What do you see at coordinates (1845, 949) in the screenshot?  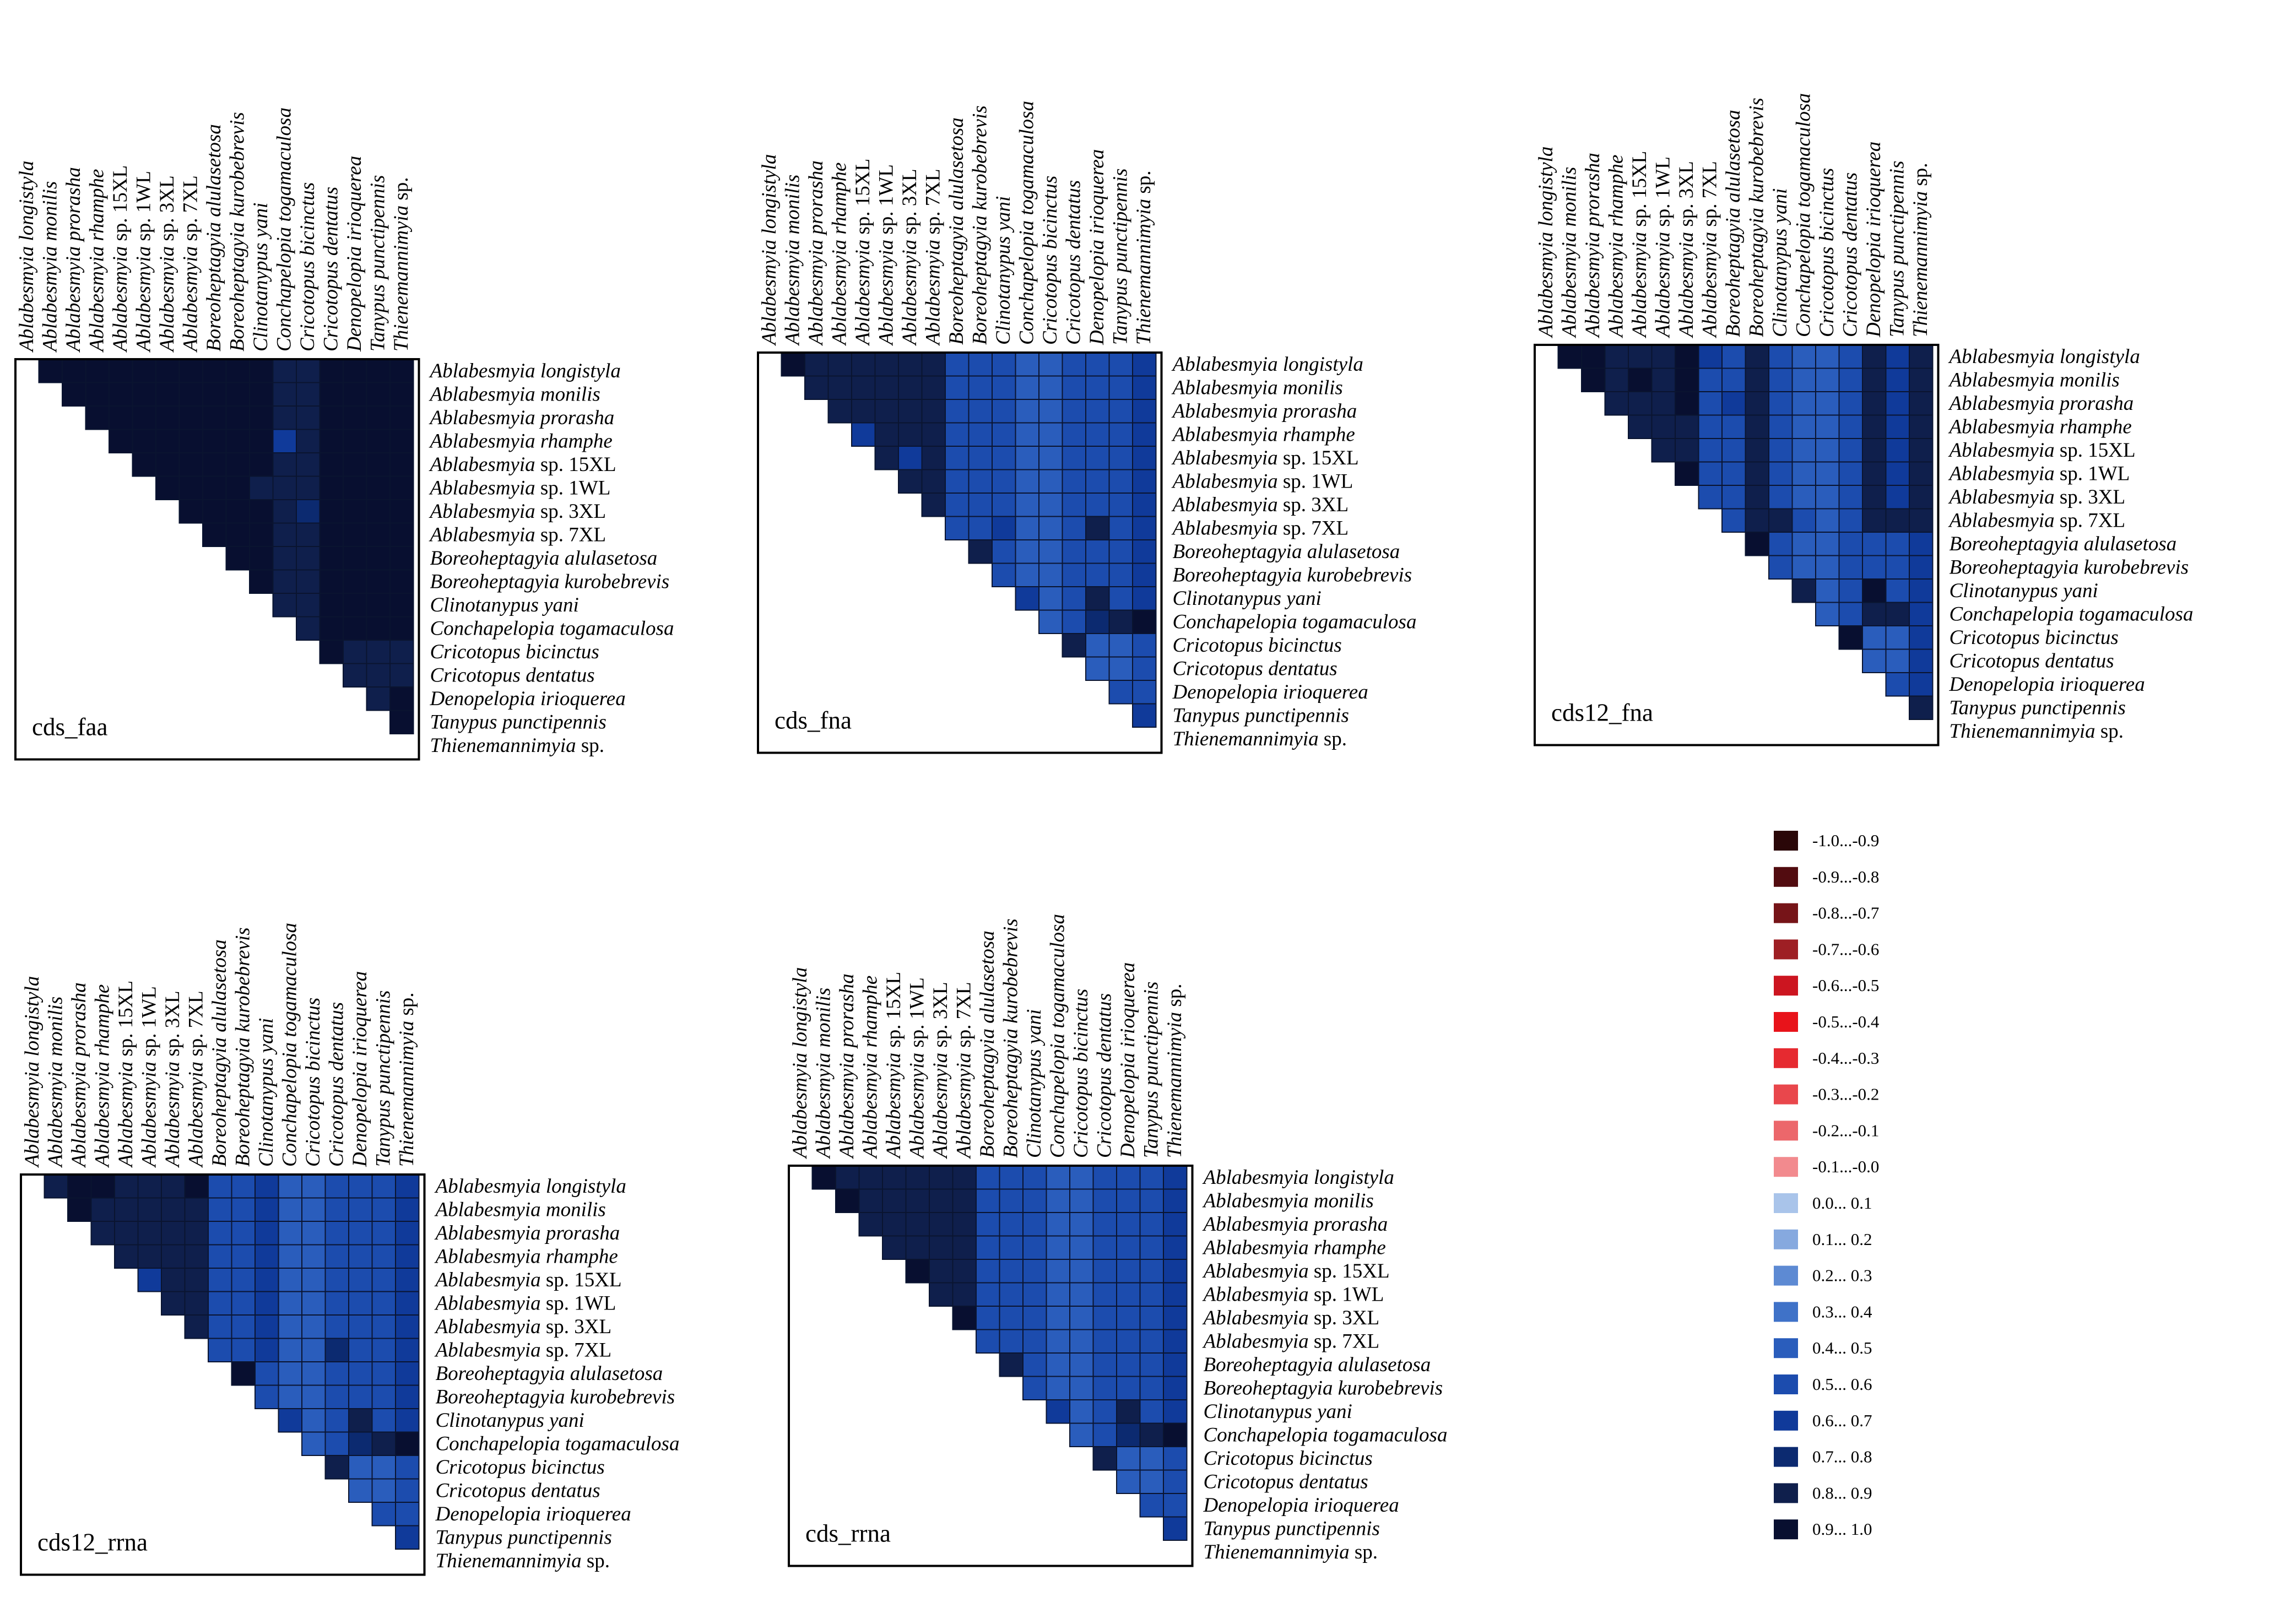 I see `legend-label: -0.7...-0.6` at bounding box center [1845, 949].